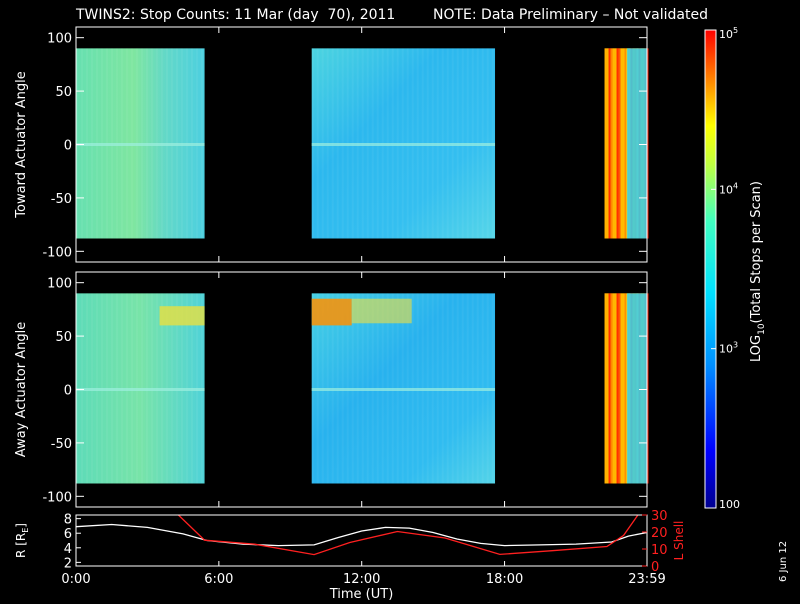 This screenshot has width=800, height=604. I want to click on colorbar-label-post: (Total Stops per Scan), so click(756, 252).